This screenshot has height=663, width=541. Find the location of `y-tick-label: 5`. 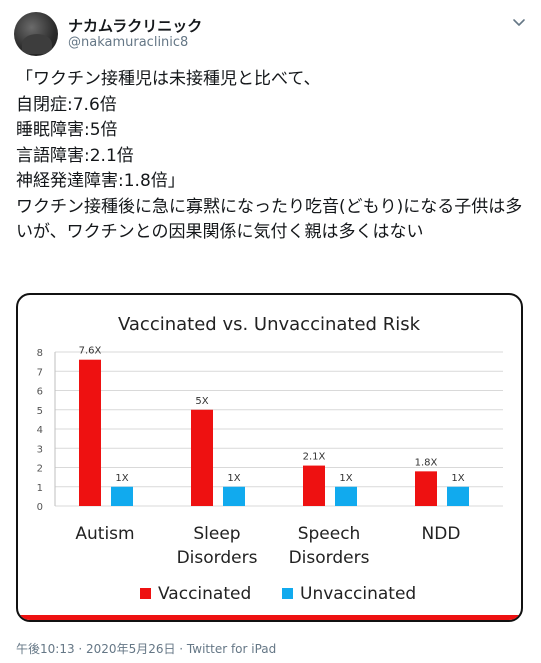

y-tick-label: 5 is located at coordinates (40, 411).